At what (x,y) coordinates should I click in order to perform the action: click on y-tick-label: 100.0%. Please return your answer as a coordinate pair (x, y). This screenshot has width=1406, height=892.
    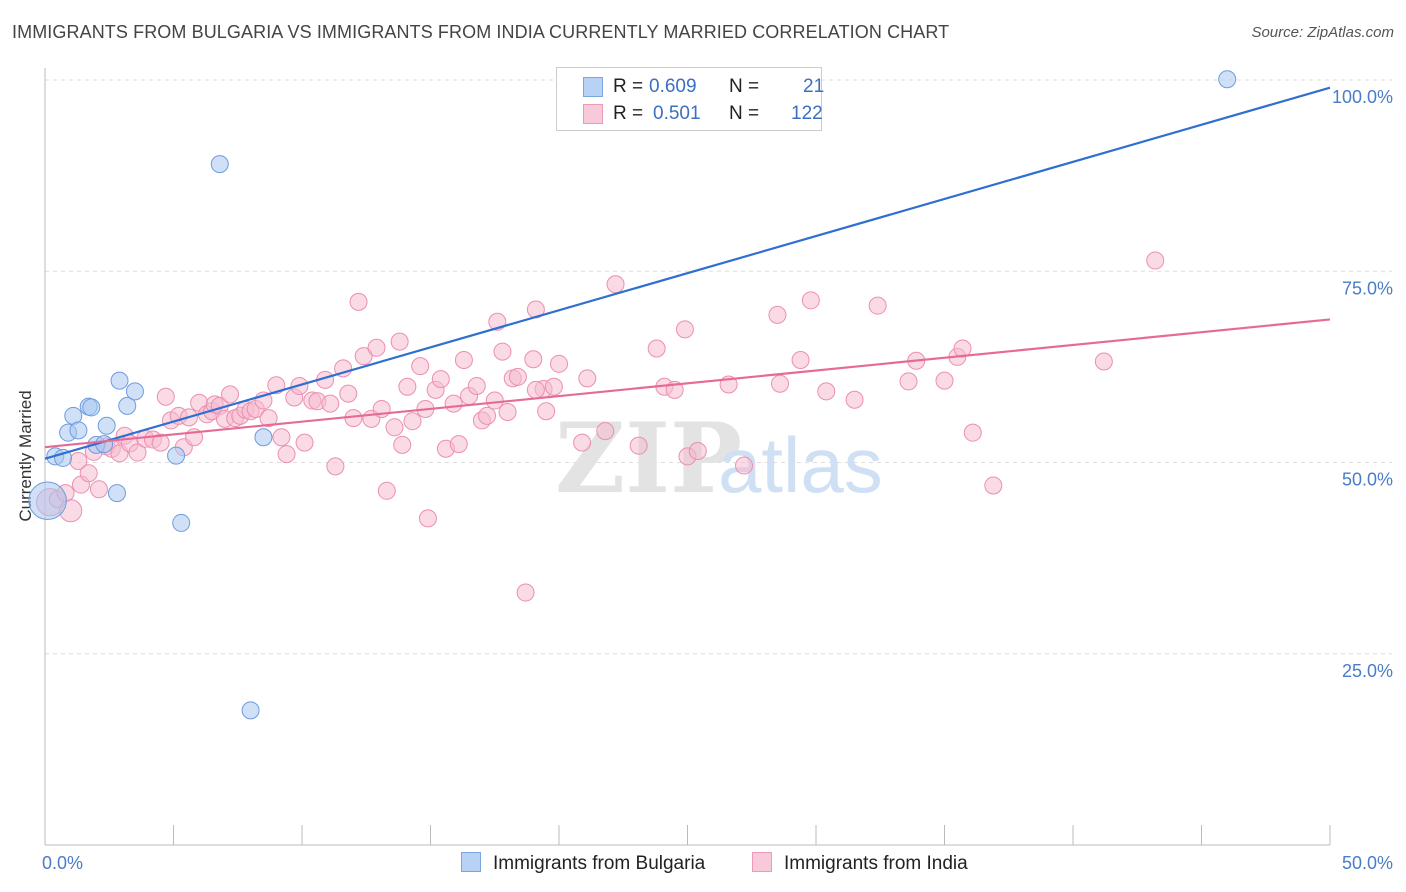
    Looking at the image, I should click on (1362, 97).